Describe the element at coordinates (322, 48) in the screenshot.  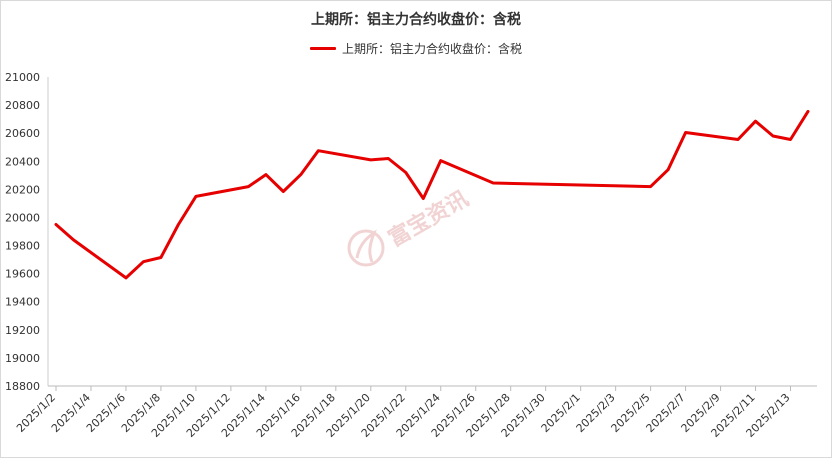
I see `legend-swatch` at that location.